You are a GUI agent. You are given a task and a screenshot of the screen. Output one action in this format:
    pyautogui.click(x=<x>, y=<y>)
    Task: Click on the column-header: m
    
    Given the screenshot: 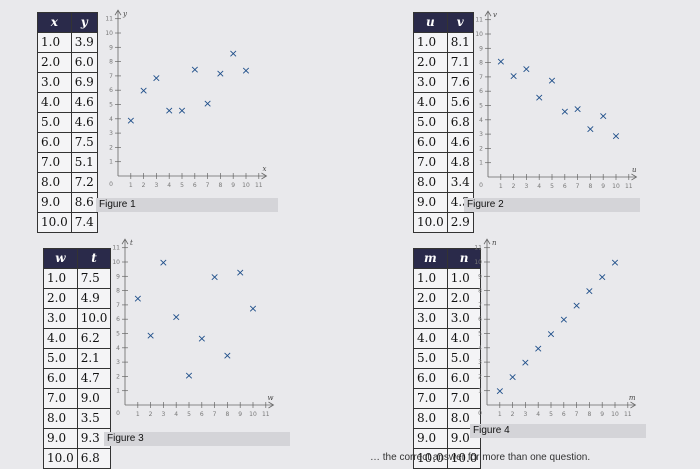 What is the action you would take?
    pyautogui.click(x=430, y=258)
    